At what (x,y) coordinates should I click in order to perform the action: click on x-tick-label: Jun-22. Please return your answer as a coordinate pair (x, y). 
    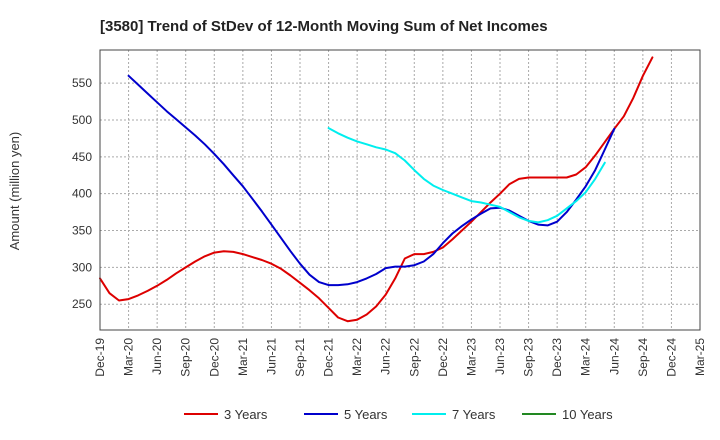
    Looking at the image, I should click on (386, 356).